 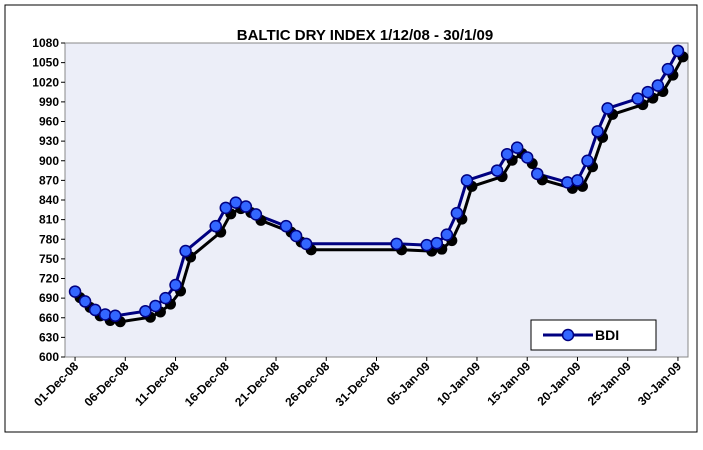 What do you see at coordinates (49, 239) in the screenshot?
I see `y-tick-label: 780` at bounding box center [49, 239].